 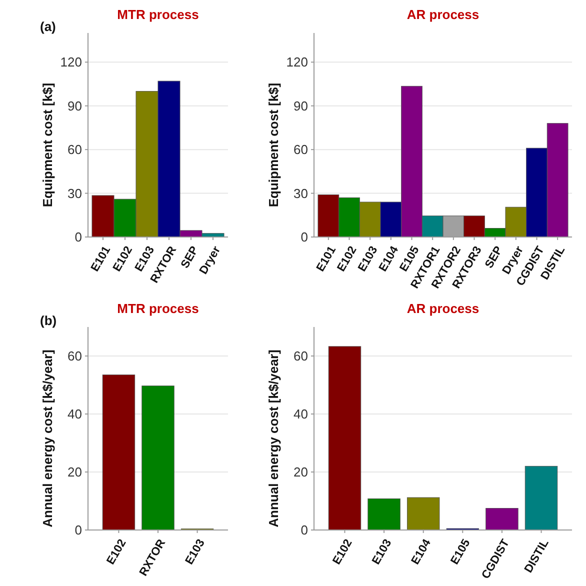 I want to click on text: (a), so click(x=48, y=26).